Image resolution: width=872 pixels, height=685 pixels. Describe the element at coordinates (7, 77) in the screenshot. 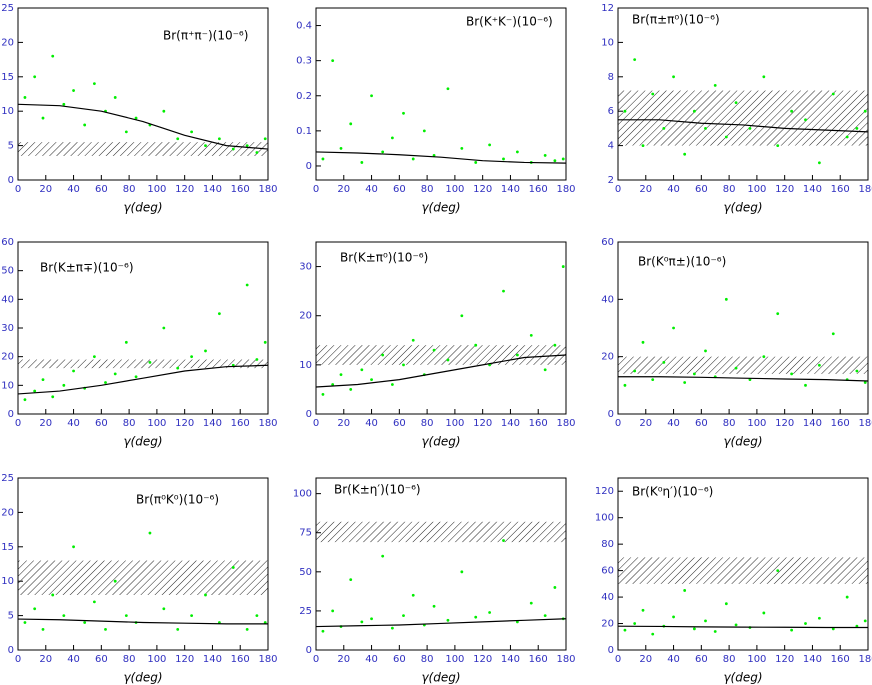

I see `y-tick-label: 15` at that location.